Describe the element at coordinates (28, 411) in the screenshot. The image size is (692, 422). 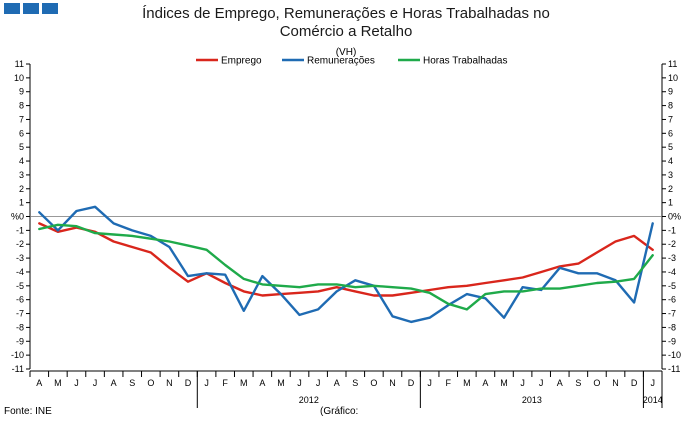
I see `source-note: Fonte: INE` at that location.